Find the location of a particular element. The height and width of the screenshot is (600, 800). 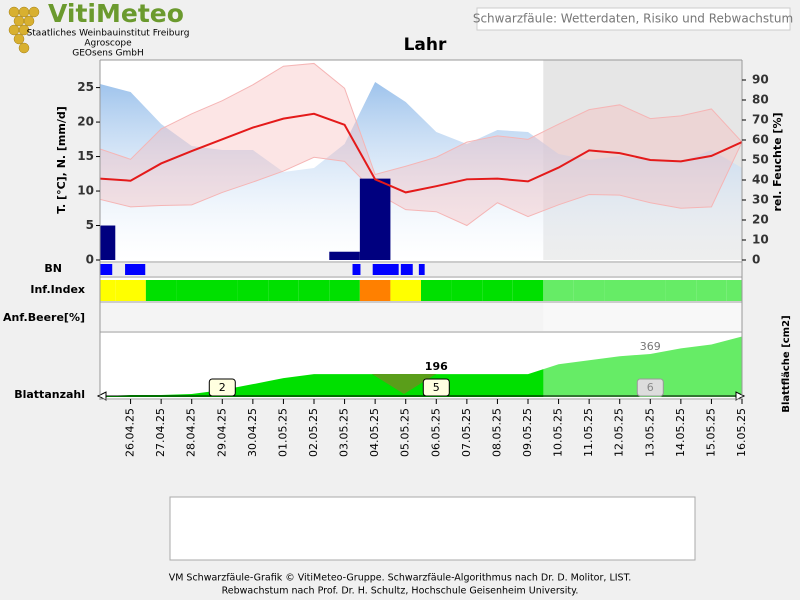

org-line: GEOsens GmbH is located at coordinates (107, 54).